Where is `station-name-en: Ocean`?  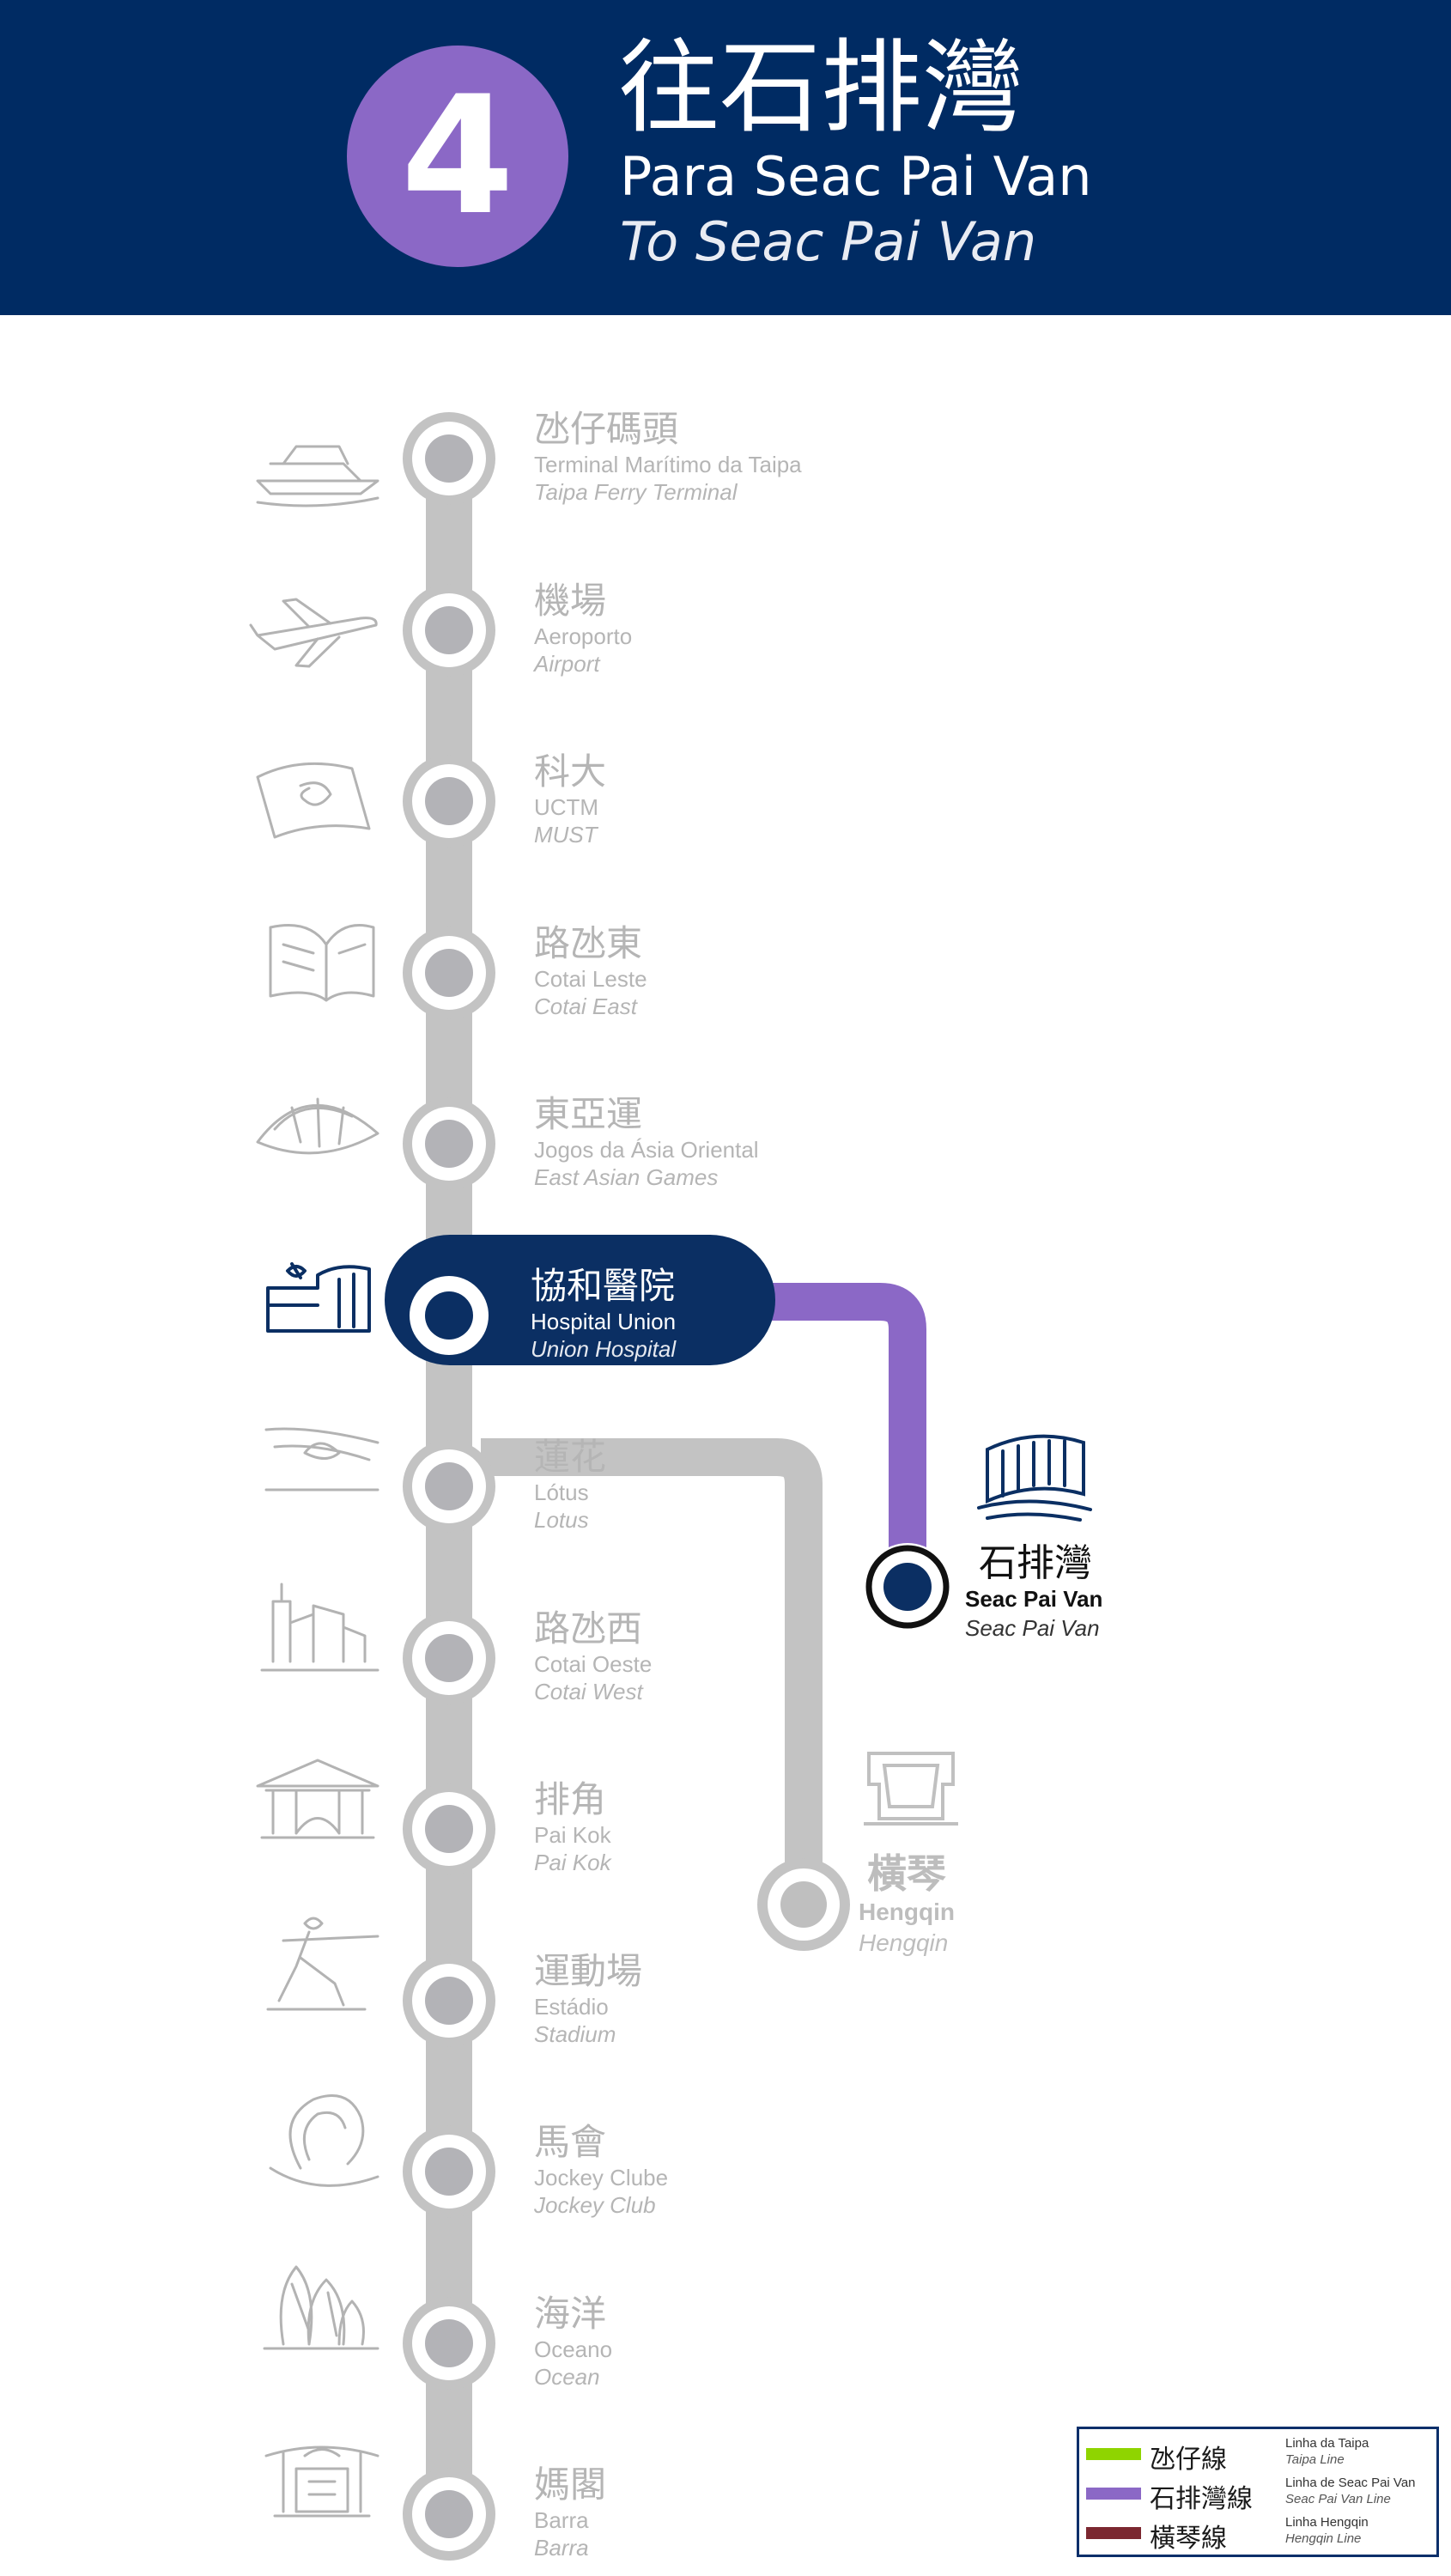
station-name-en: Ocean is located at coordinates (567, 2377).